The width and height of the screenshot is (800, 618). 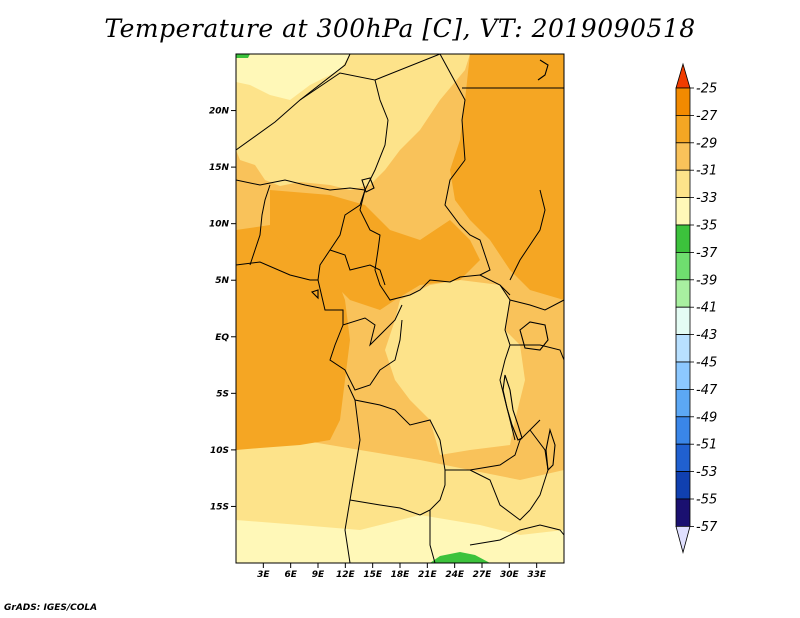 I want to click on colorbar-label: -39, so click(x=706, y=280).